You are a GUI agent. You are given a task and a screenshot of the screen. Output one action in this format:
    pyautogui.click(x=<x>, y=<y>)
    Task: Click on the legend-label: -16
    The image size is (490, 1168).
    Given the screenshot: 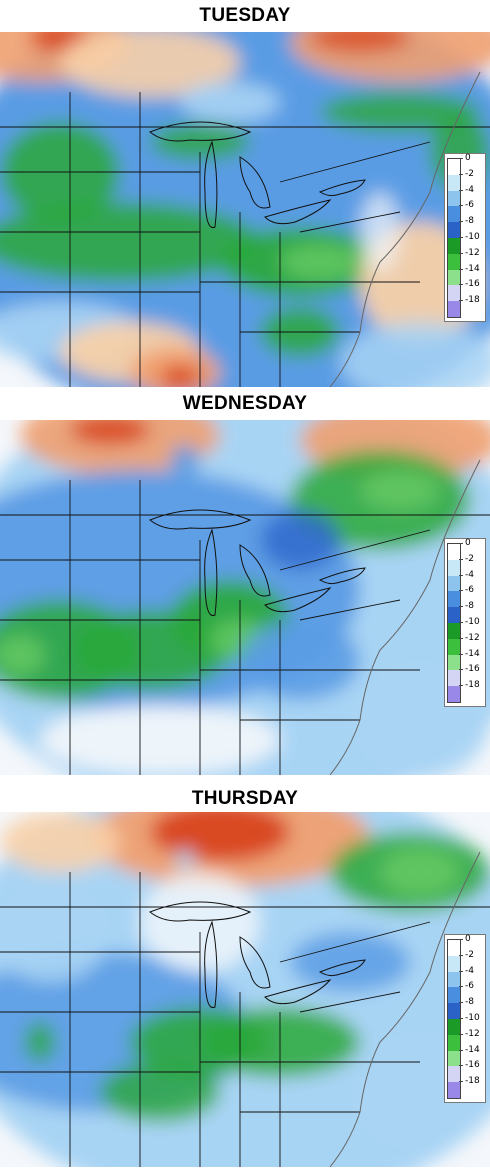 What is the action you would take?
    pyautogui.click(x=472, y=1065)
    